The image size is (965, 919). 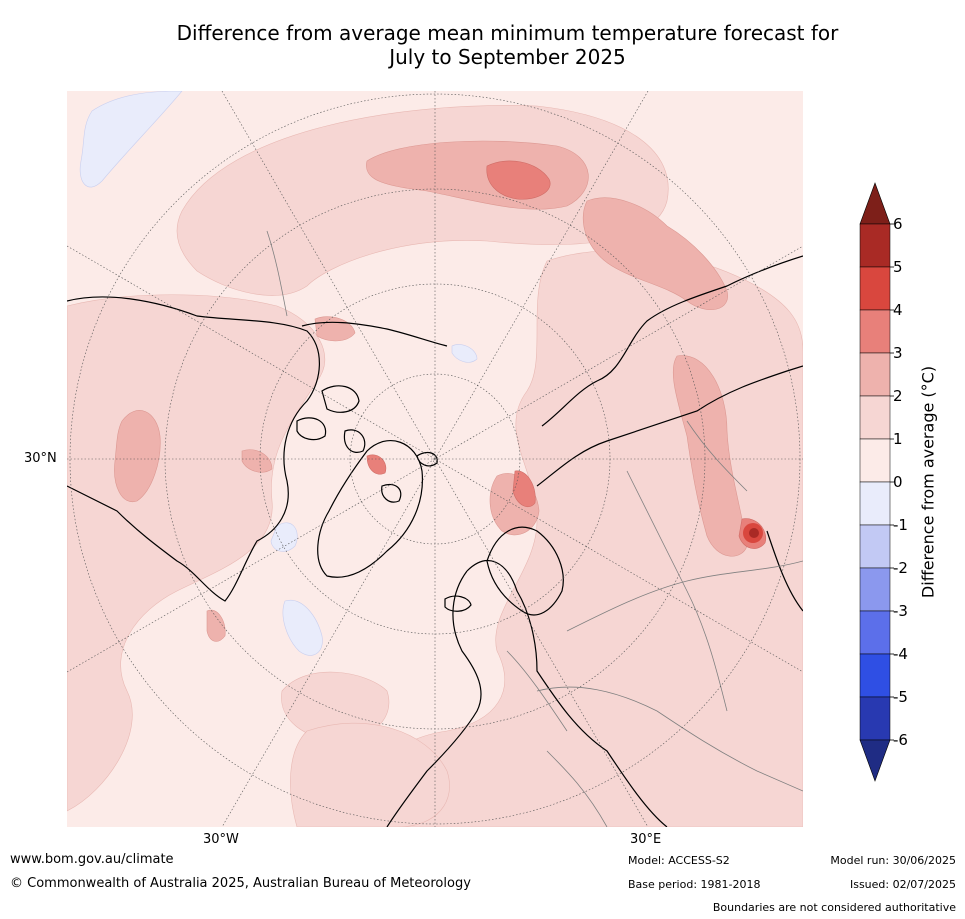 I want to click on model-run-text: Model run: 30/06/2025, so click(x=893, y=860).